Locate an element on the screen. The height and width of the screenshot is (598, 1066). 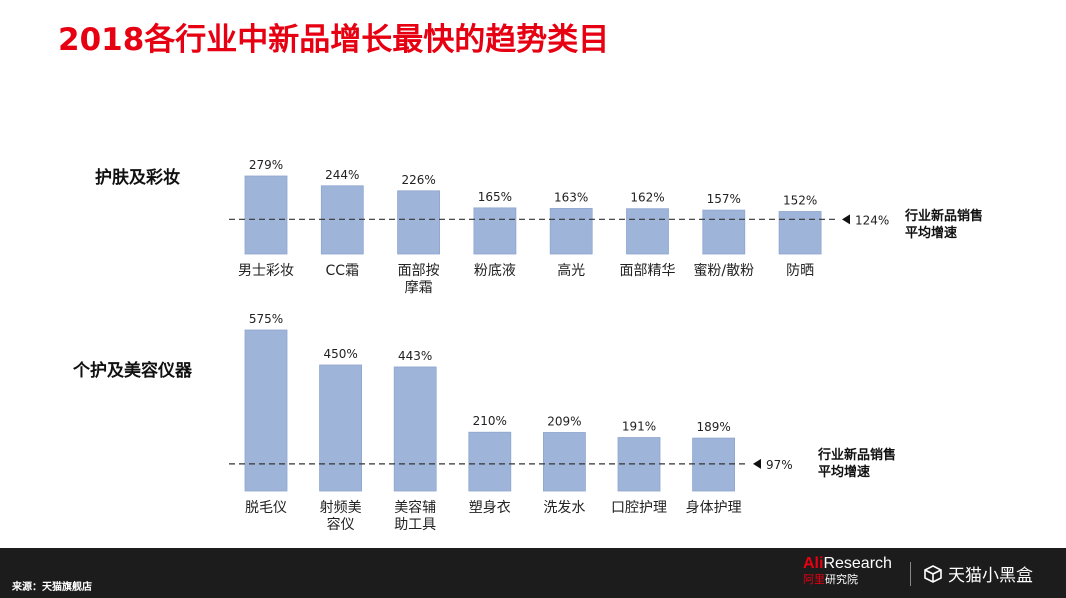
category-label-2-1: 摩霜 is located at coordinates (419, 287).